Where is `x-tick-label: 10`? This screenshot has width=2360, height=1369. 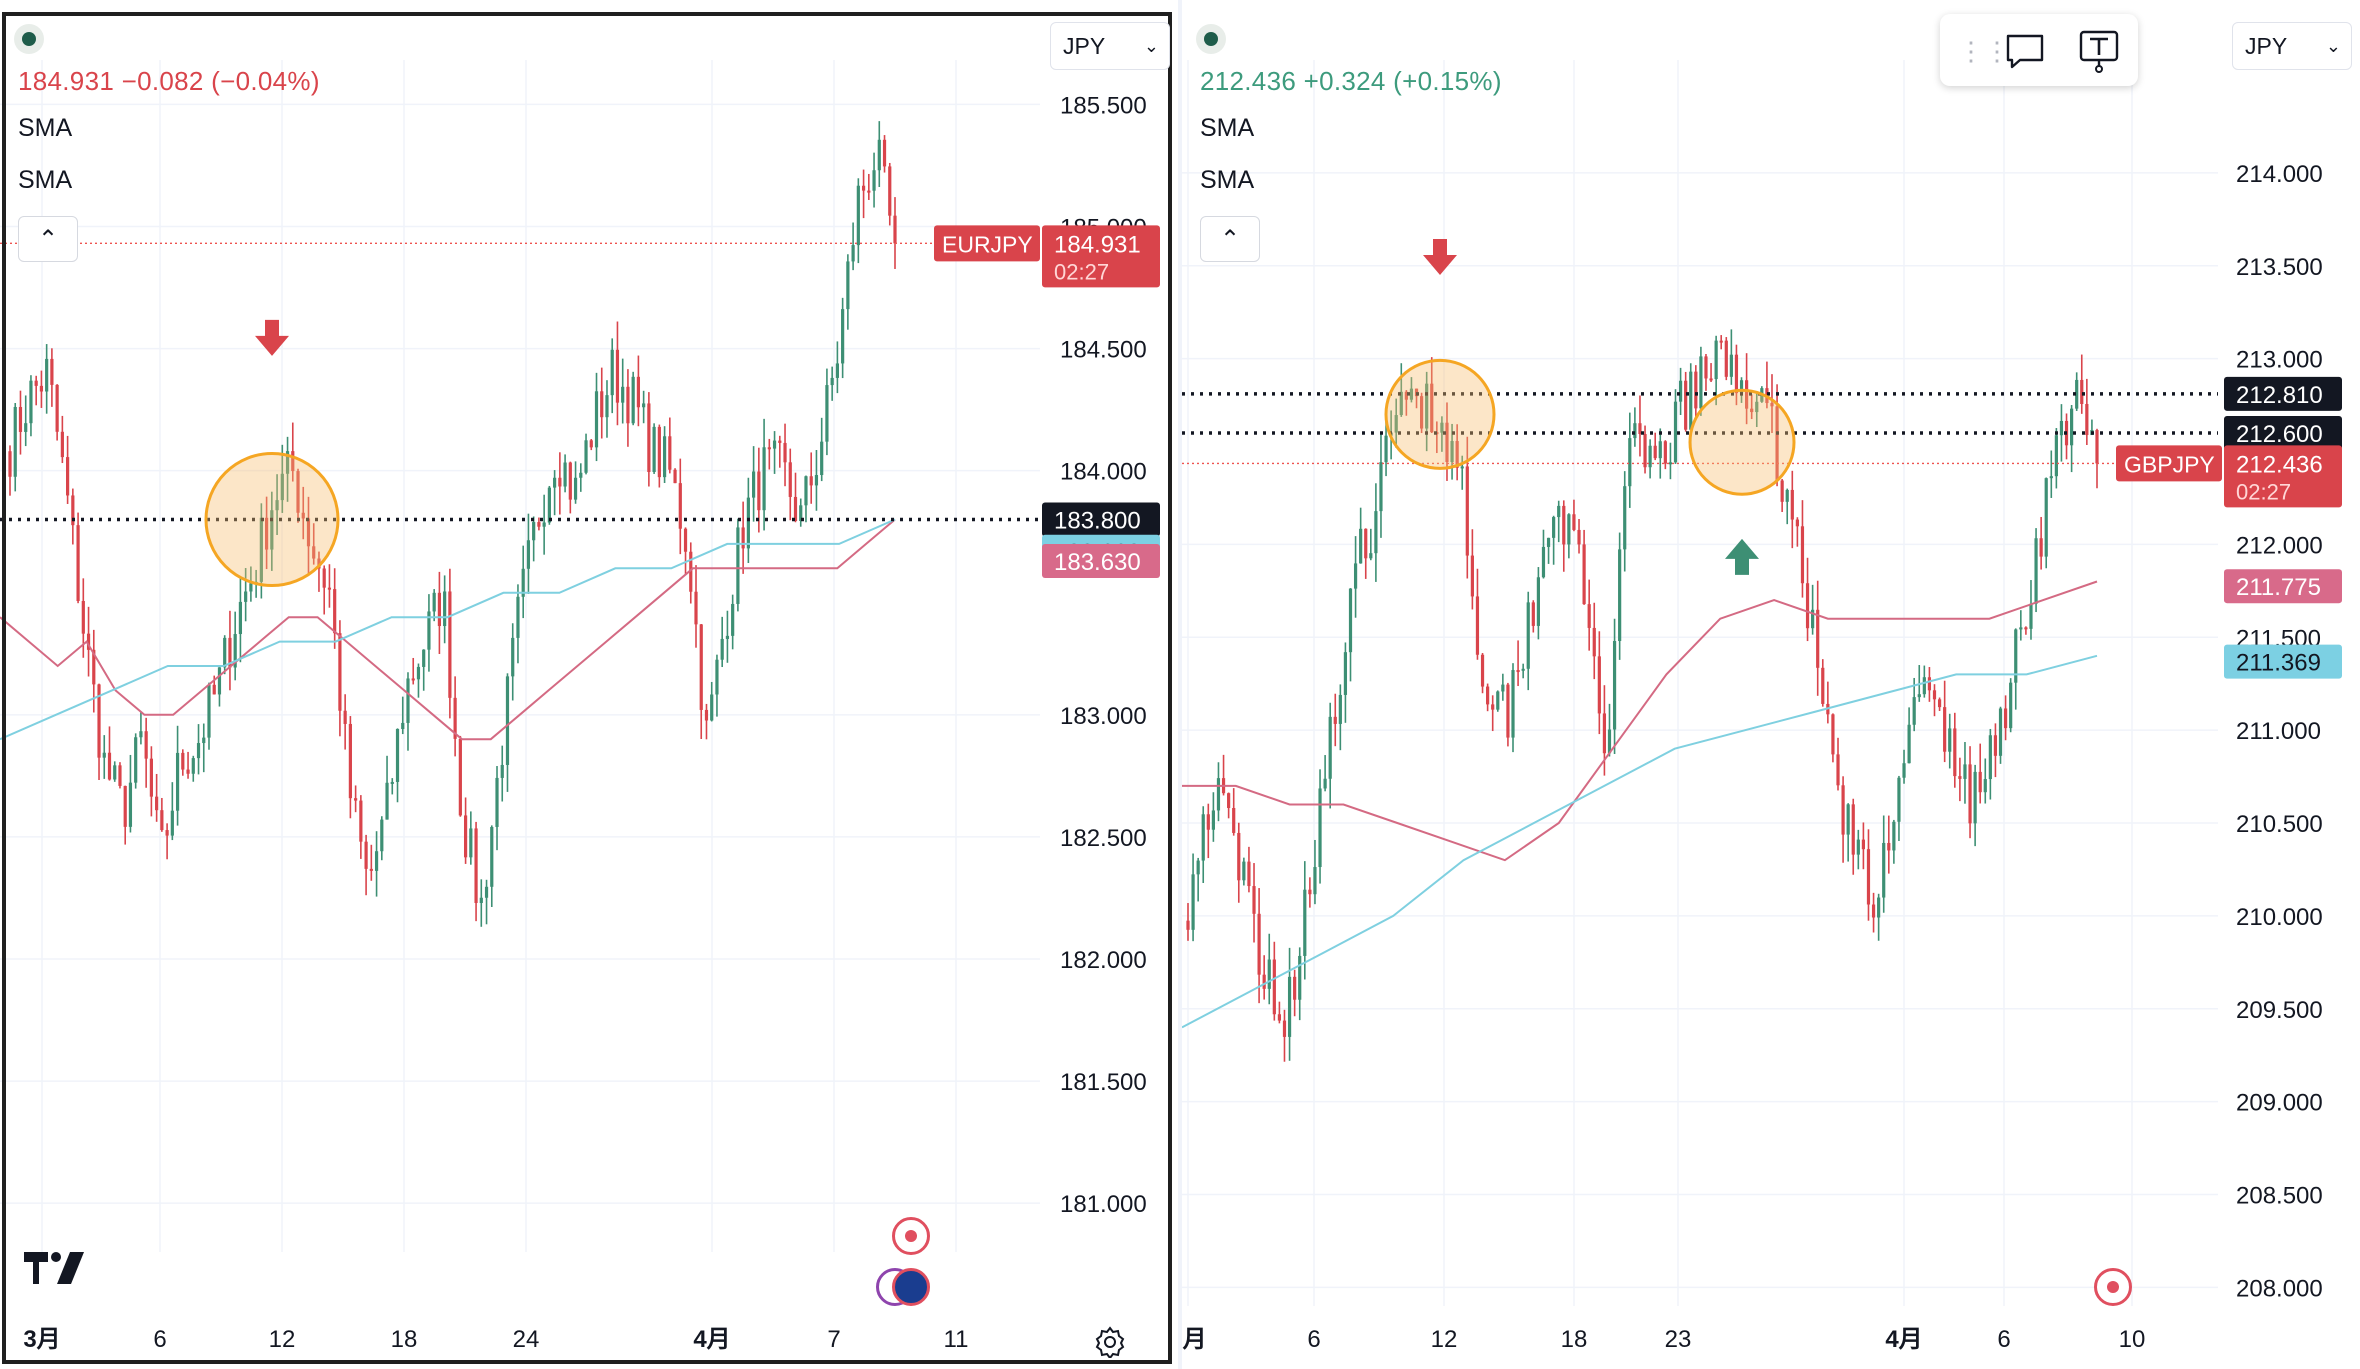 x-tick-label: 10 is located at coordinates (2132, 1339).